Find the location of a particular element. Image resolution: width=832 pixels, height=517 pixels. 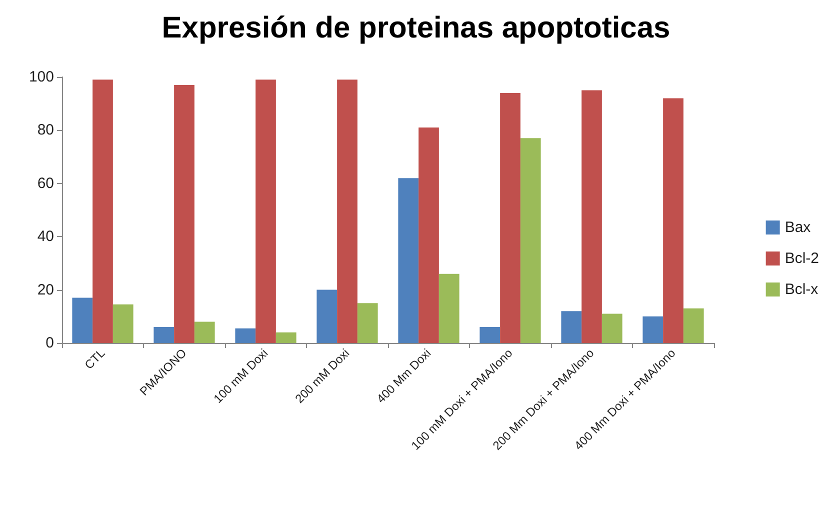

y-tick-label: 60 is located at coordinates (45, 183).